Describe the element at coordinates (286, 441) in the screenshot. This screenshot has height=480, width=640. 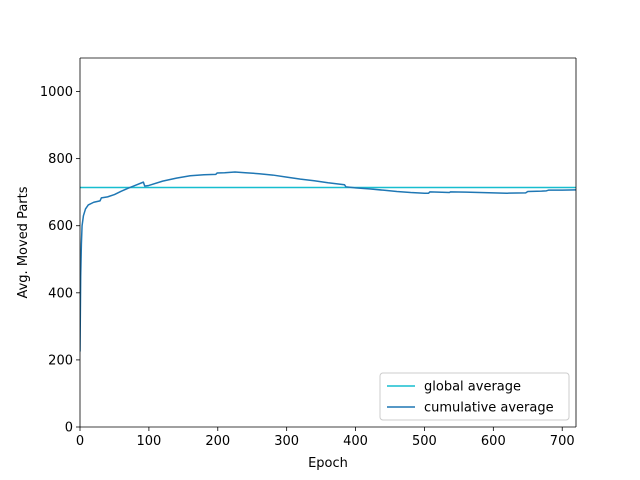
I see `x-tick-label: 300` at that location.